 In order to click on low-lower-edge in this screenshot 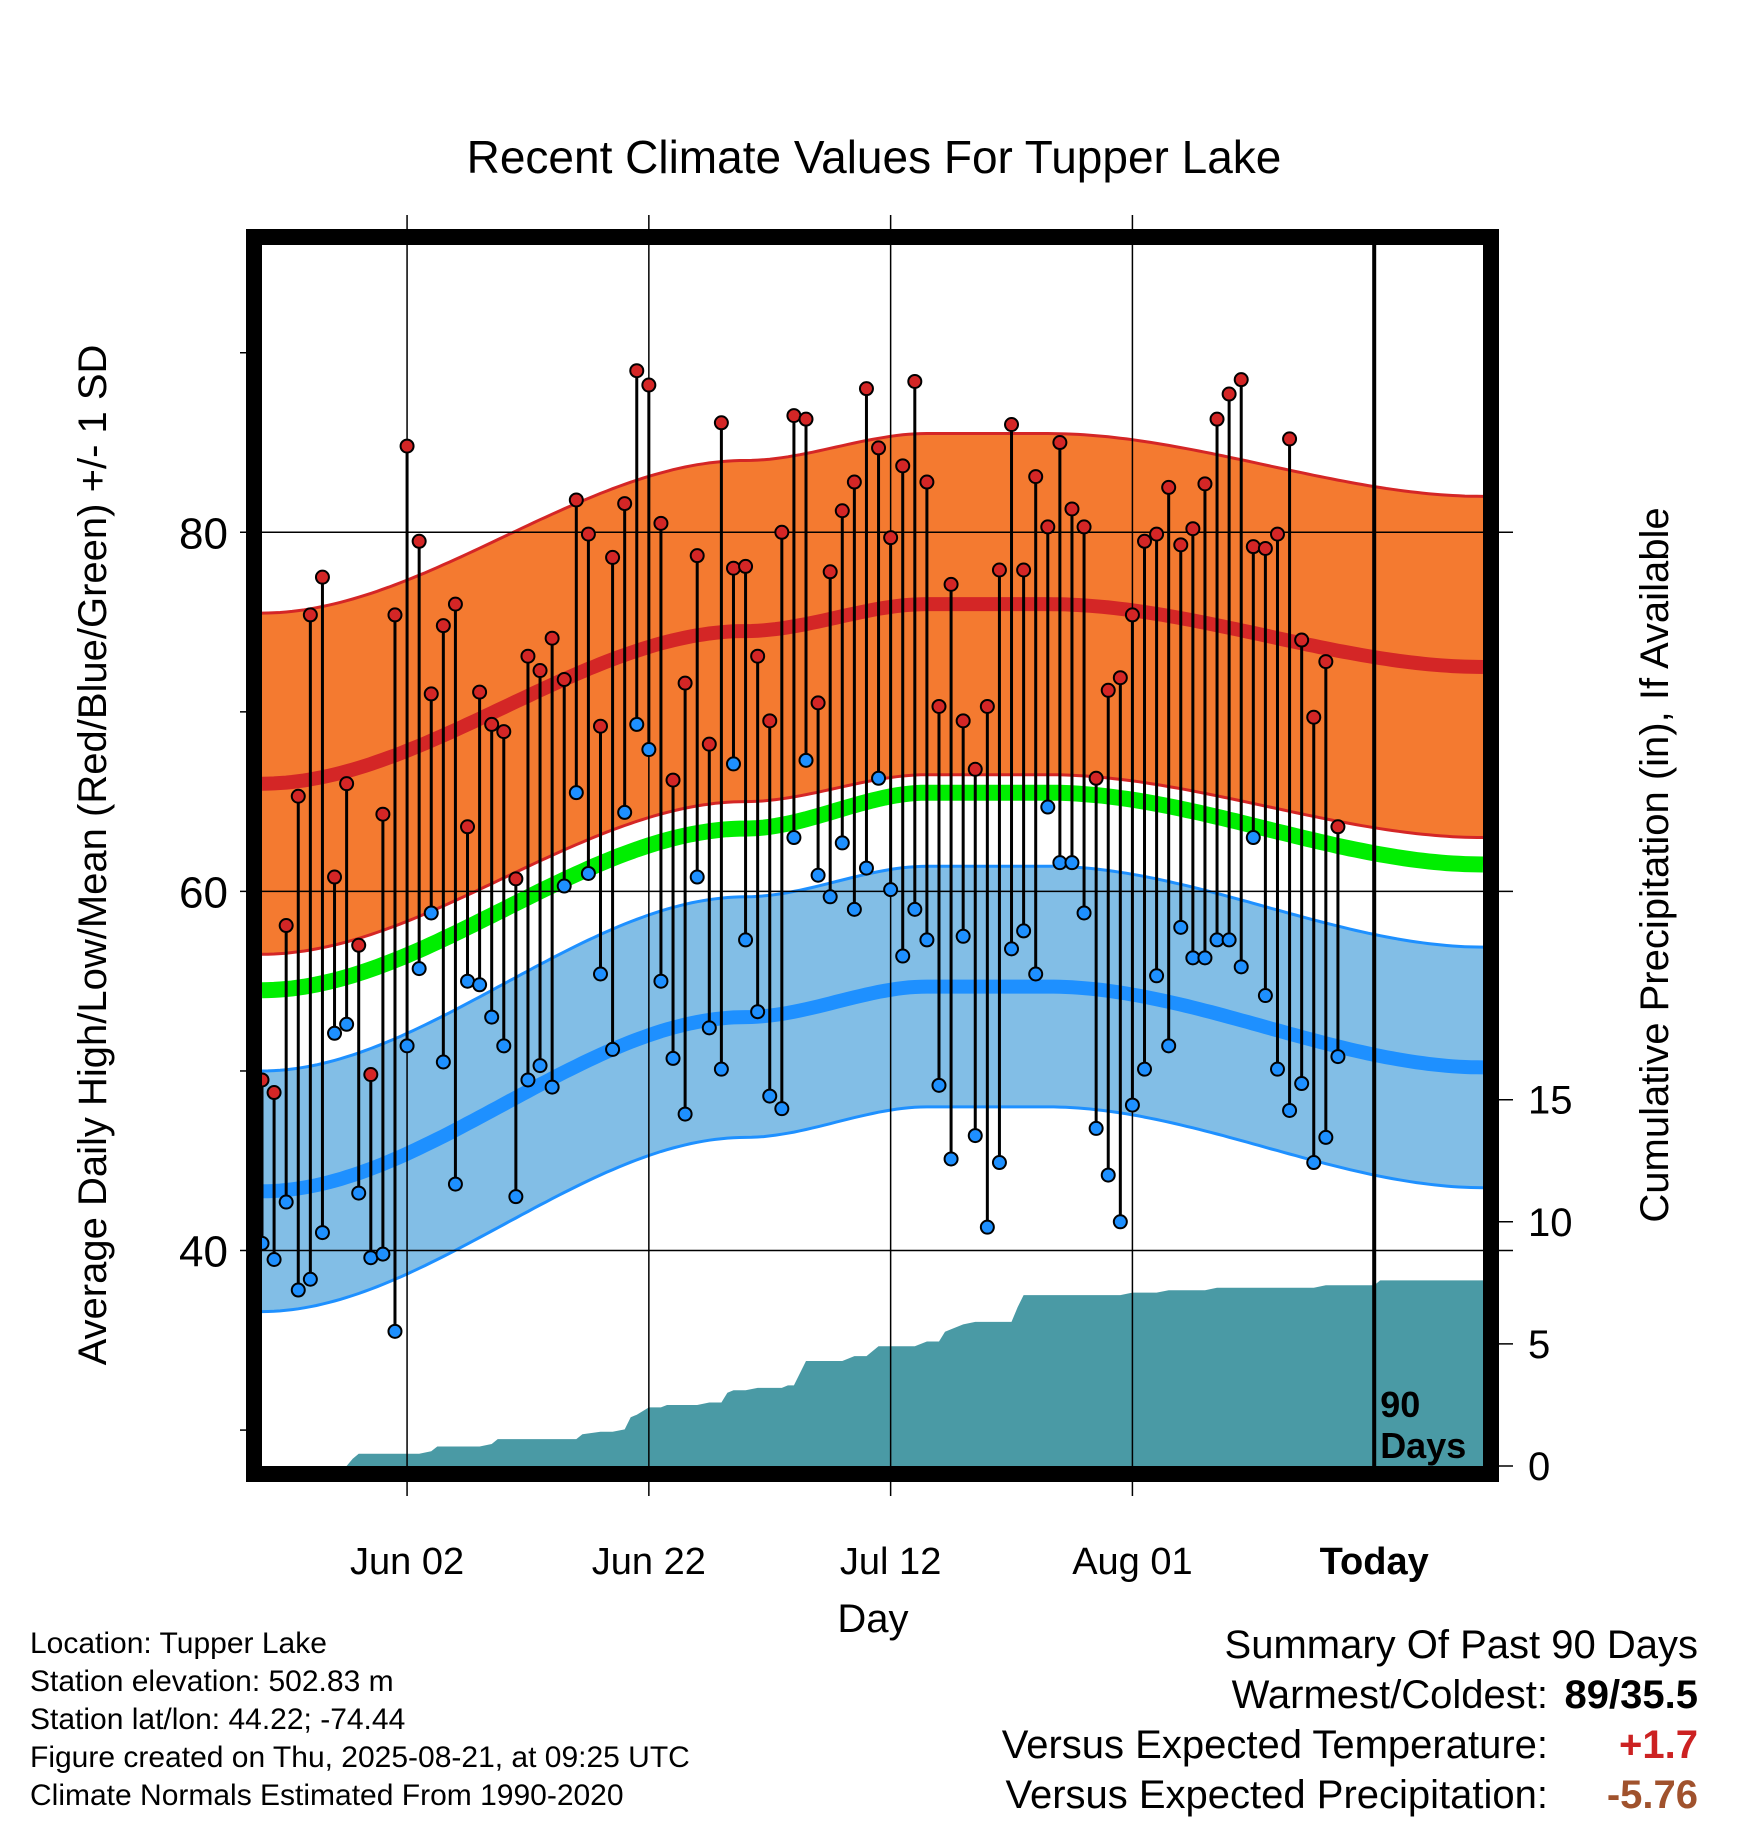, I will do `click(872, 1209)`.